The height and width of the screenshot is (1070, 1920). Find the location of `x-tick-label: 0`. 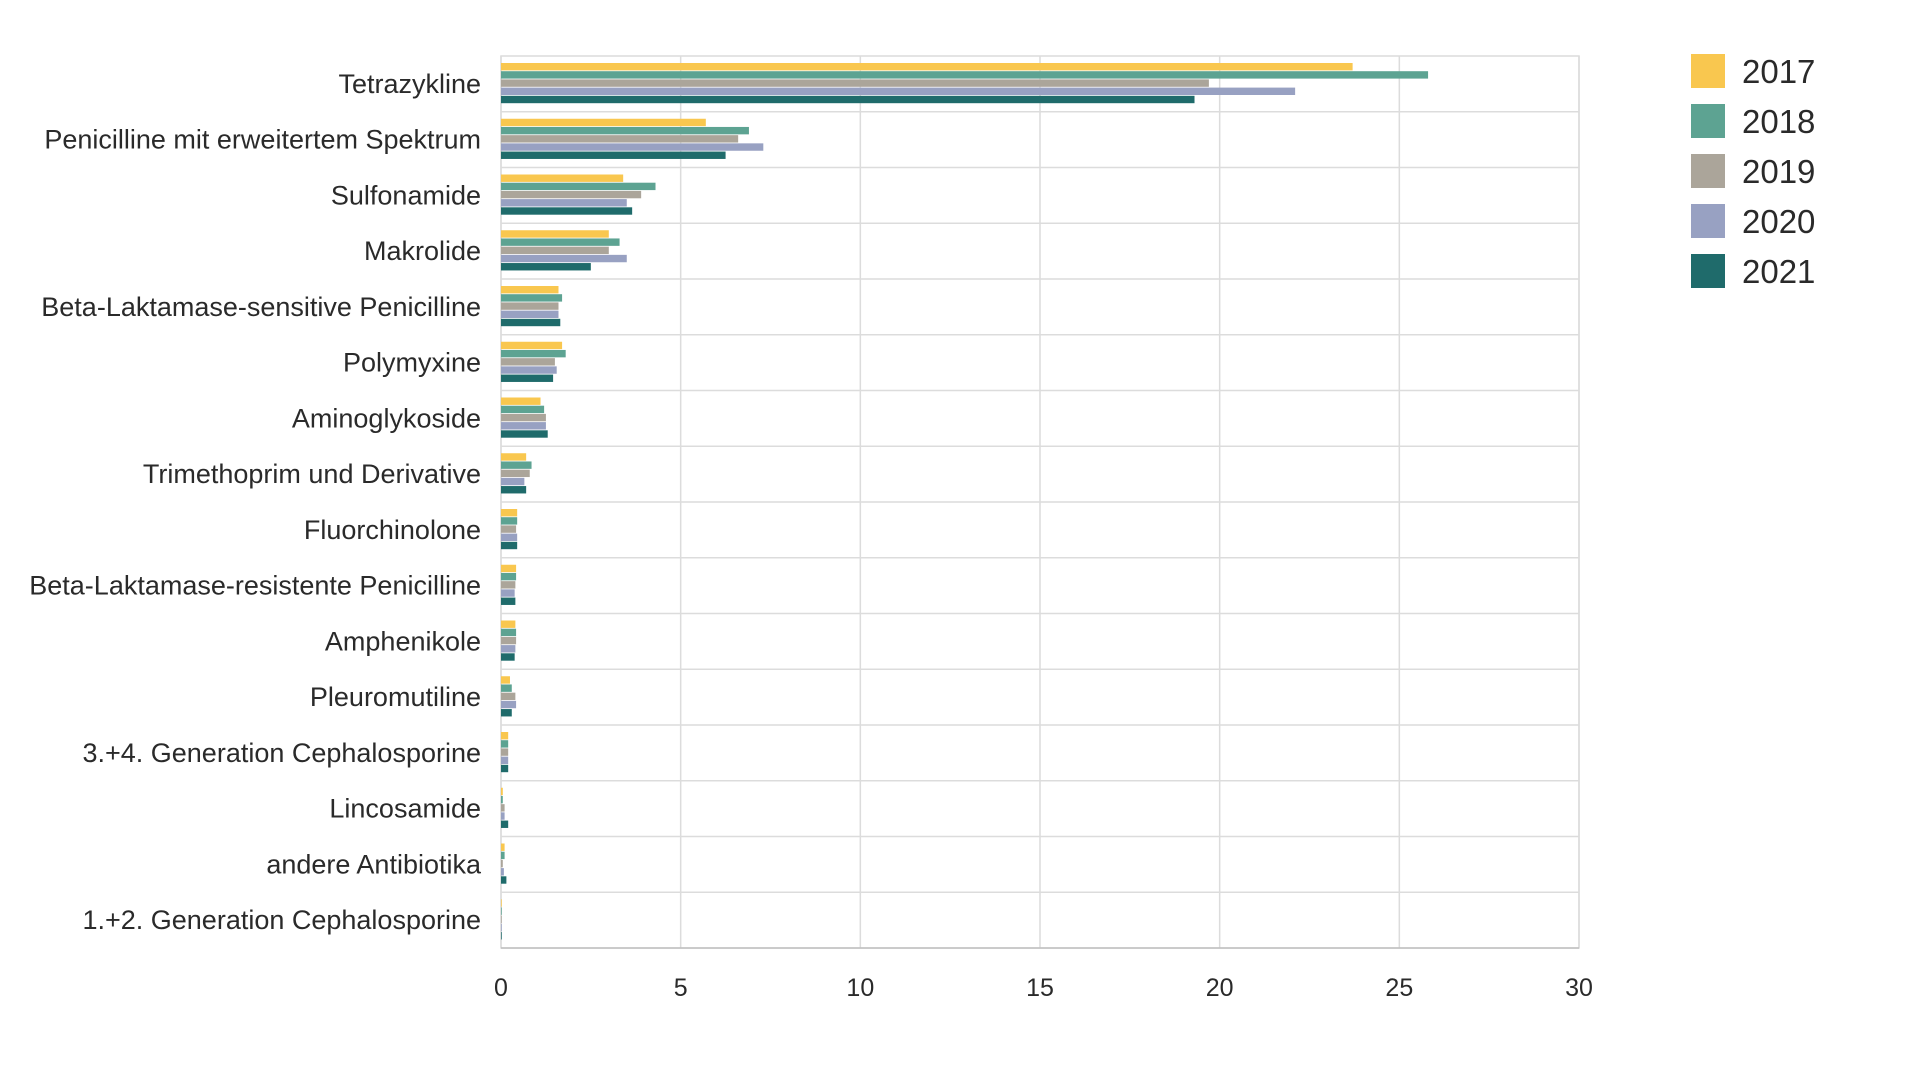

x-tick-label: 0 is located at coordinates (501, 988).